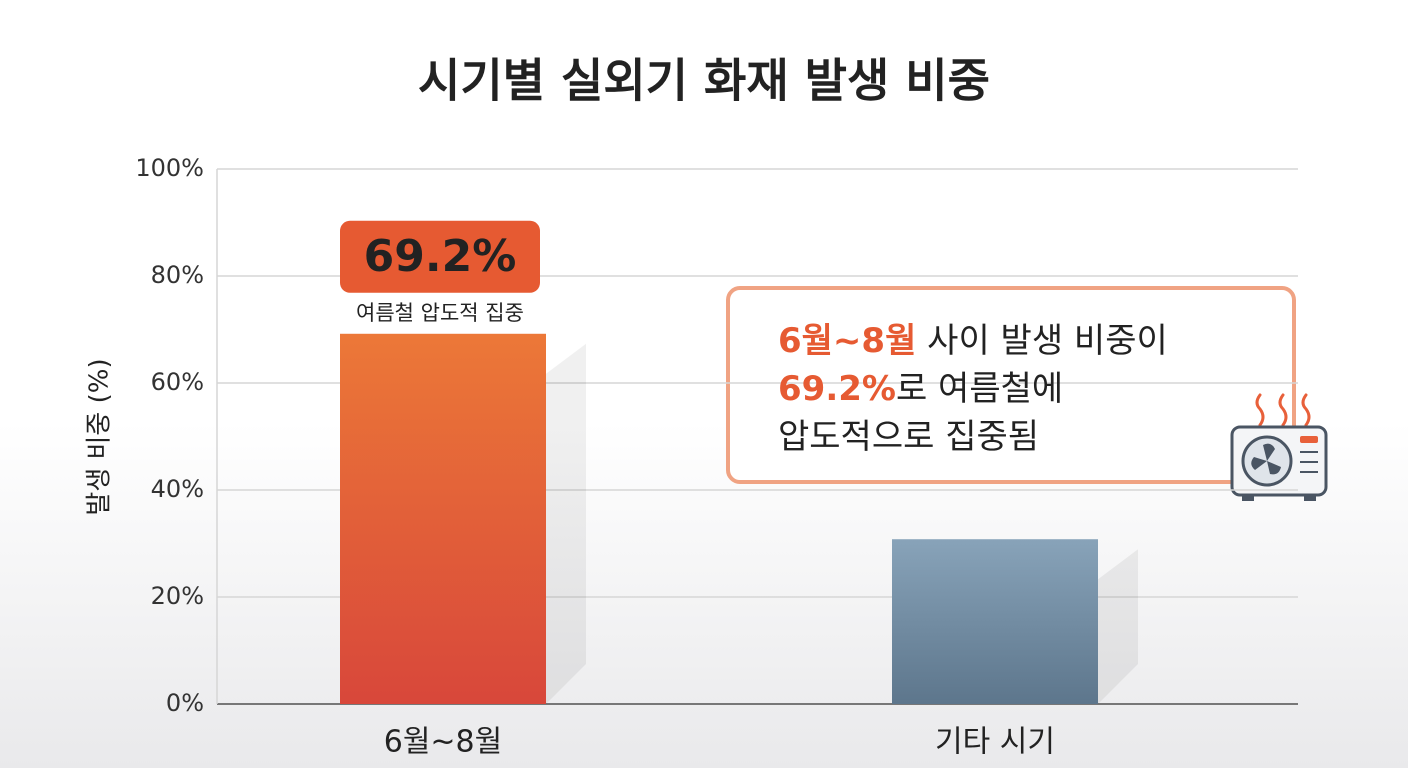  I want to click on value-label: 69.2%, so click(440, 256).